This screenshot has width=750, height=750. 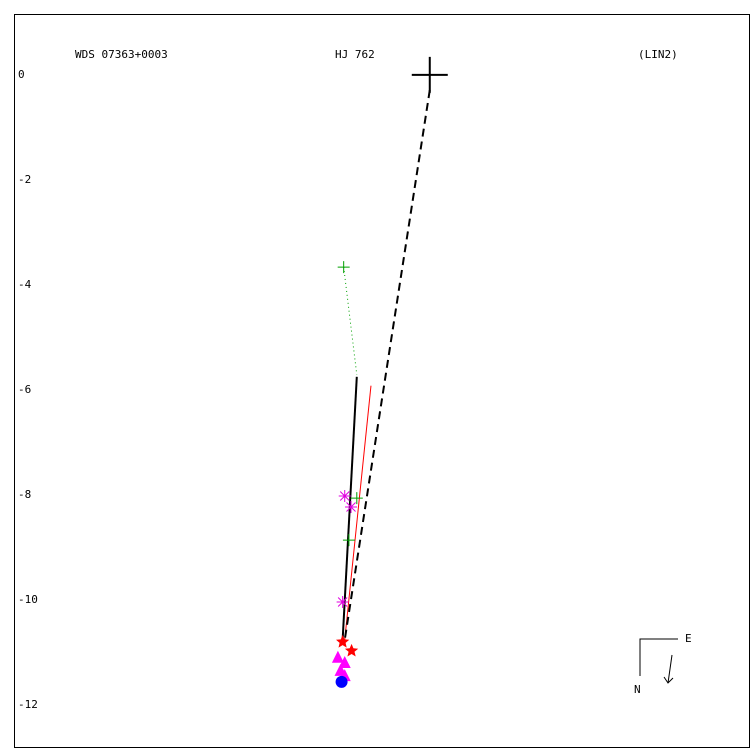 I want to click on annotation: (LIN2), so click(x=658, y=54).